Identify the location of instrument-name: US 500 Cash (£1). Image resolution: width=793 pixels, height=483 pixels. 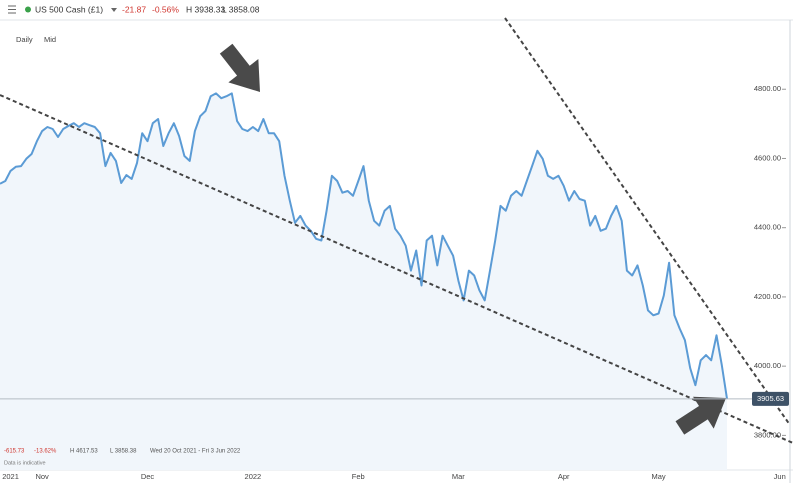
(69, 9).